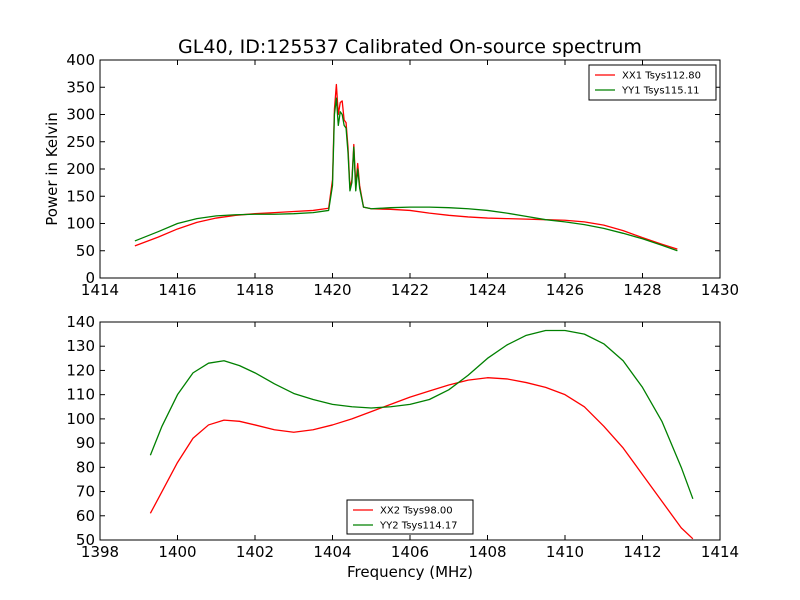  What do you see at coordinates (410, 552) in the screenshot?
I see `x-tick-label: 1406` at bounding box center [410, 552].